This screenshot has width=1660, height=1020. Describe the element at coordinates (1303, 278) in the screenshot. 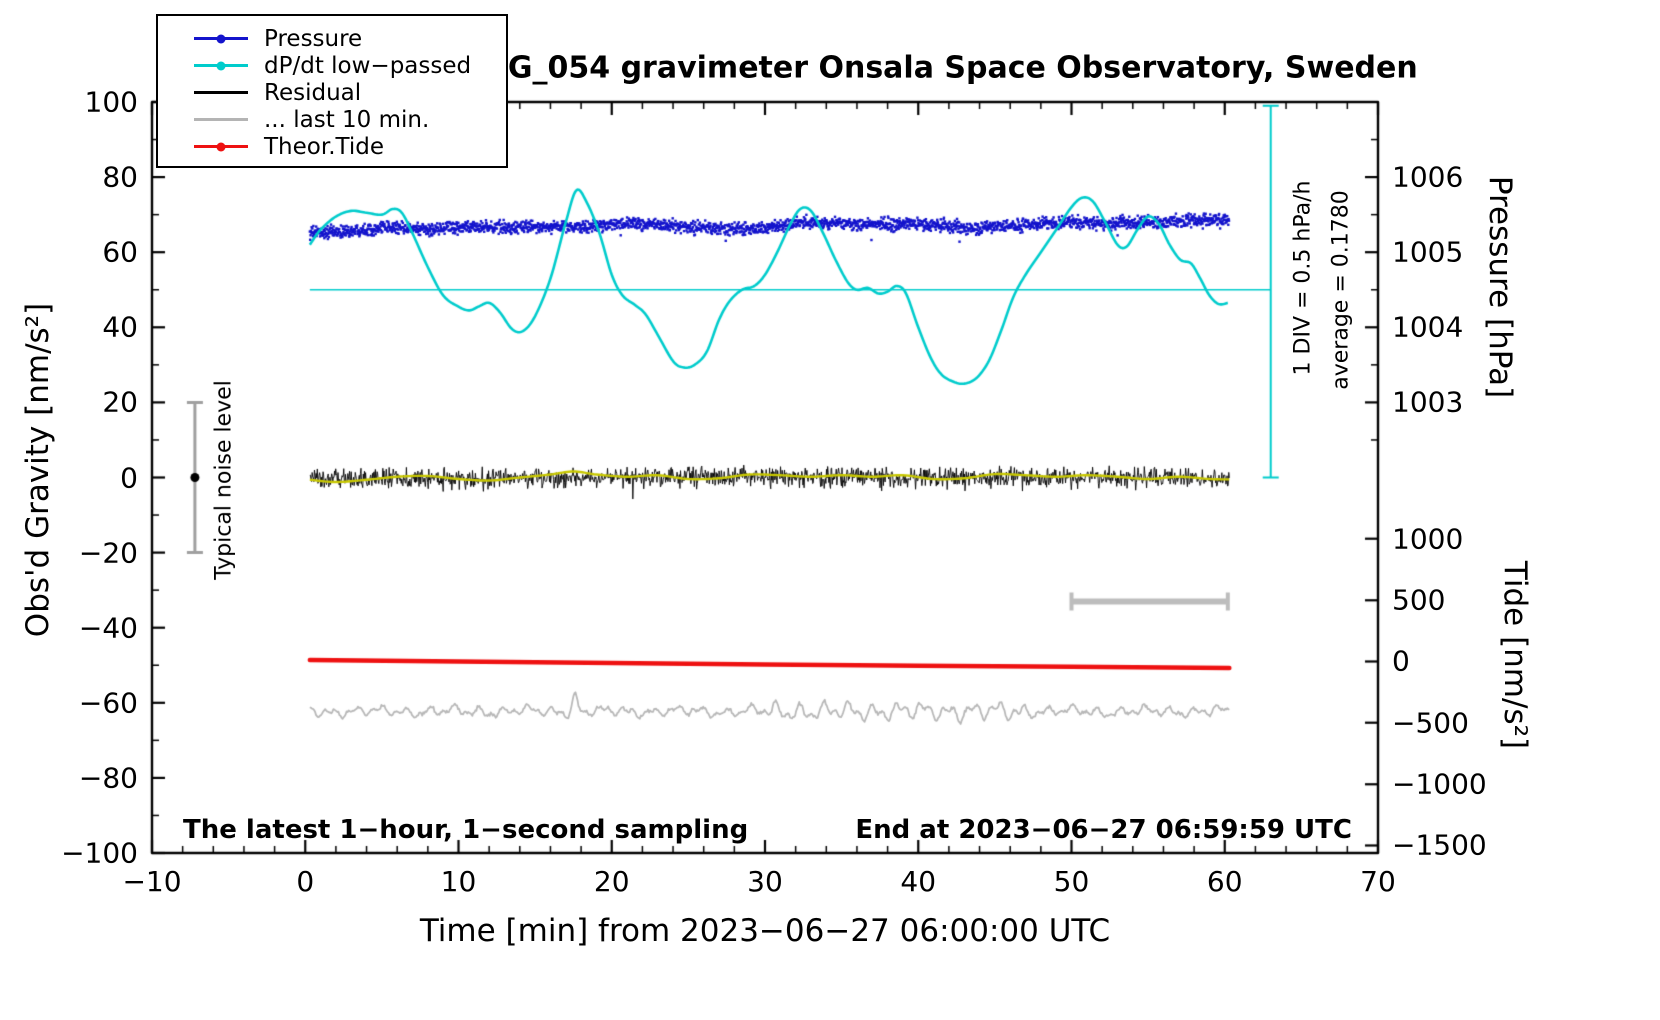

I see `div-scale-annotation: 1 DIV = 0.5 hPa/h` at that location.